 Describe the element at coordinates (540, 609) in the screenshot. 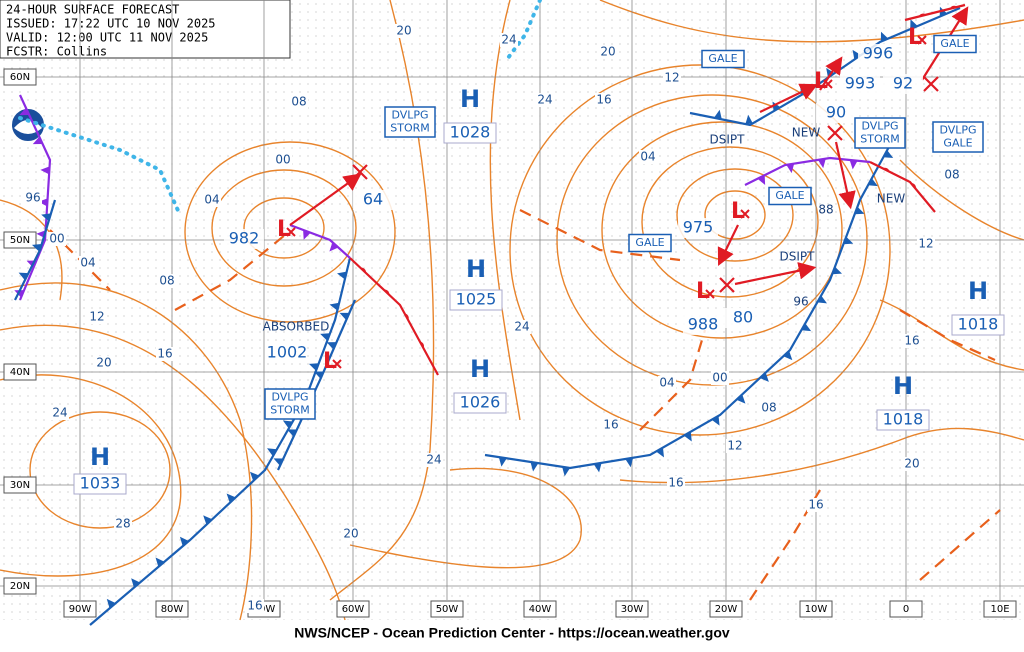

I see `longitude-label: 40W` at that location.